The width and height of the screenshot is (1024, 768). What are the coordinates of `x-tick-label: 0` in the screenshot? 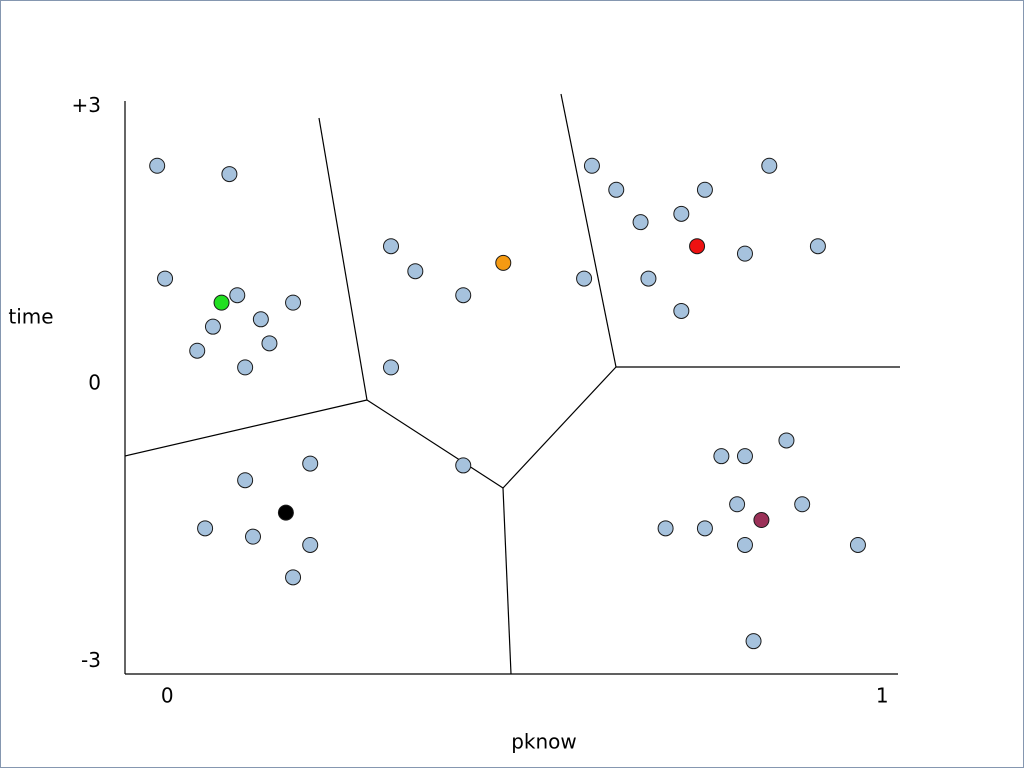 It's located at (167, 696).